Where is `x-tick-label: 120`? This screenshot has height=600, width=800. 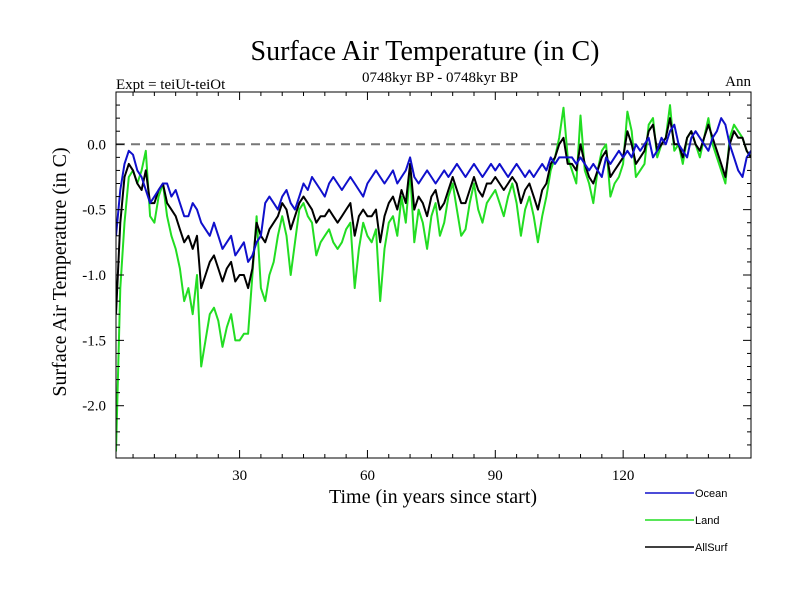 x-tick-label: 120 is located at coordinates (623, 476).